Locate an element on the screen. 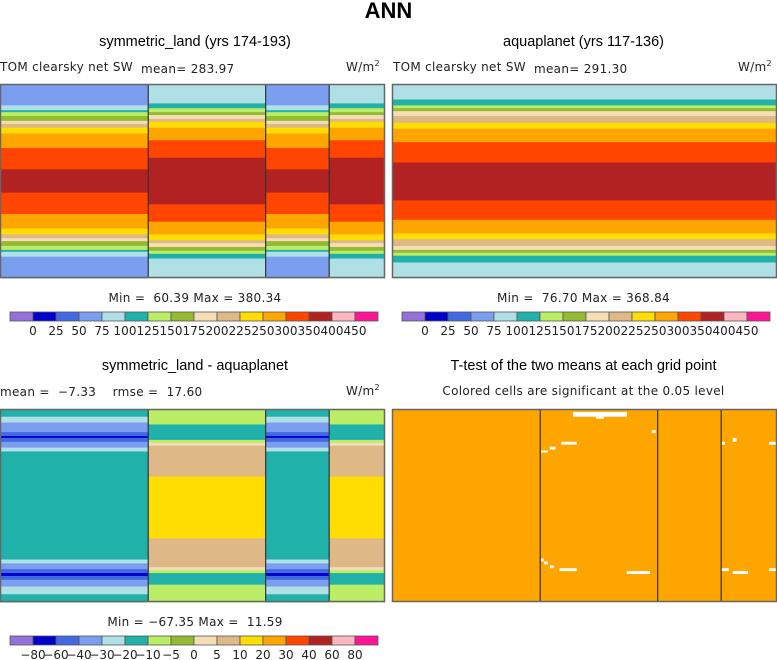 The width and height of the screenshot is (777, 660). panel-1-mean-label: mean= 283.97 is located at coordinates (188, 69).